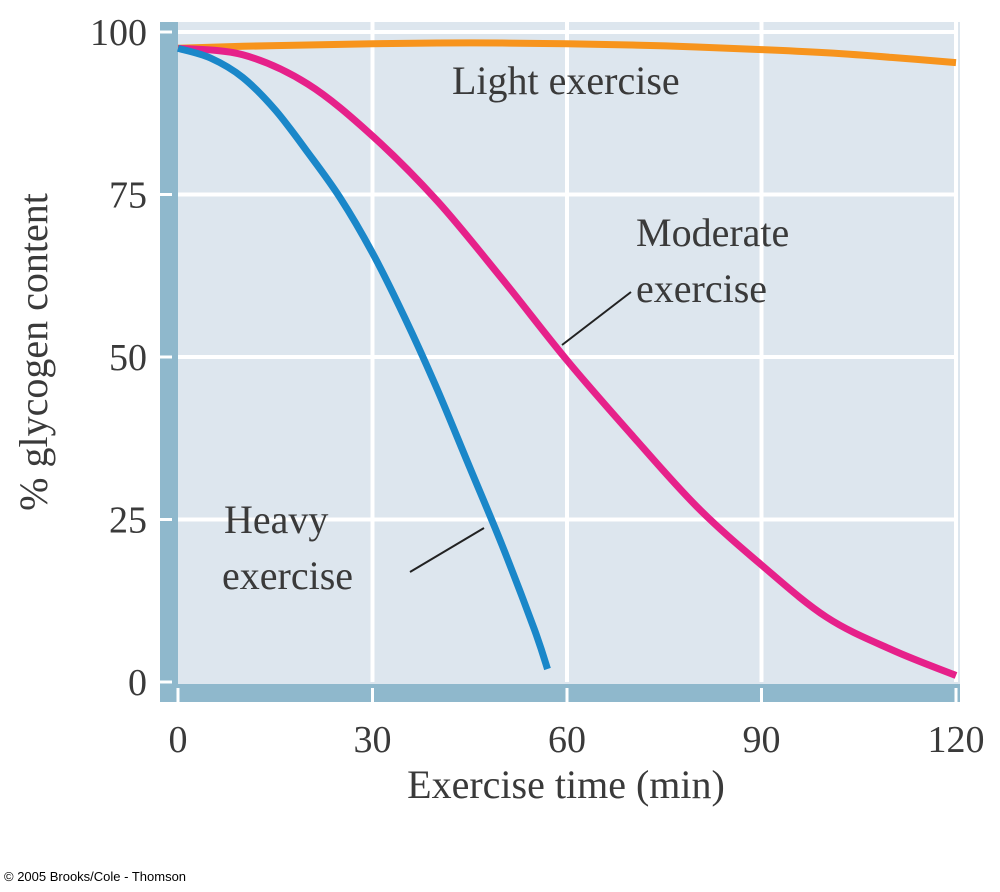 Image resolution: width=1000 pixels, height=892 pixels. What do you see at coordinates (137, 683) in the screenshot?
I see `y-tick-label-0: 0` at bounding box center [137, 683].